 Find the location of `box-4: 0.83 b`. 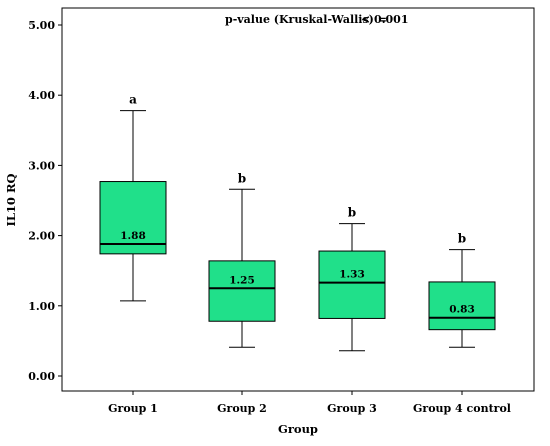

box-4: 0.83 b is located at coordinates (462, 290).